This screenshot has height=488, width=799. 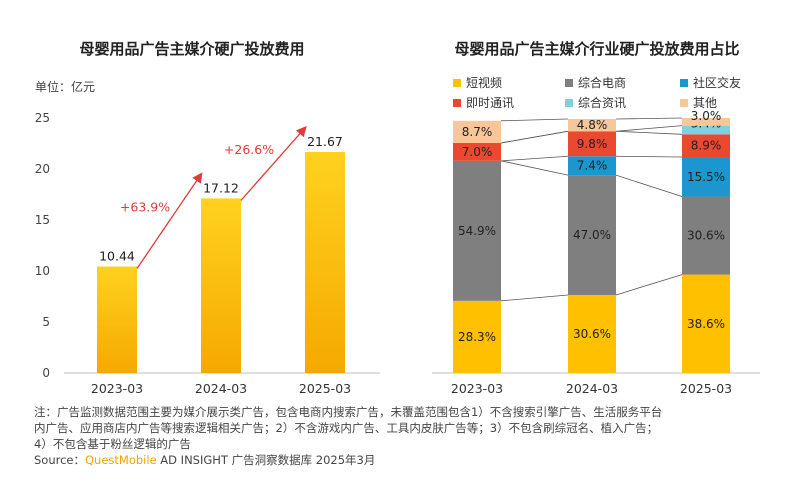 What do you see at coordinates (717, 82) in the screenshot?
I see `legend-label: 社区交友` at bounding box center [717, 82].